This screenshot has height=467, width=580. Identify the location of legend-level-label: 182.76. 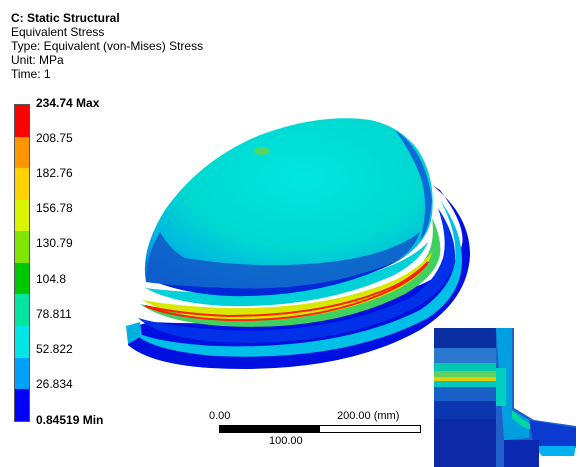
(54, 173).